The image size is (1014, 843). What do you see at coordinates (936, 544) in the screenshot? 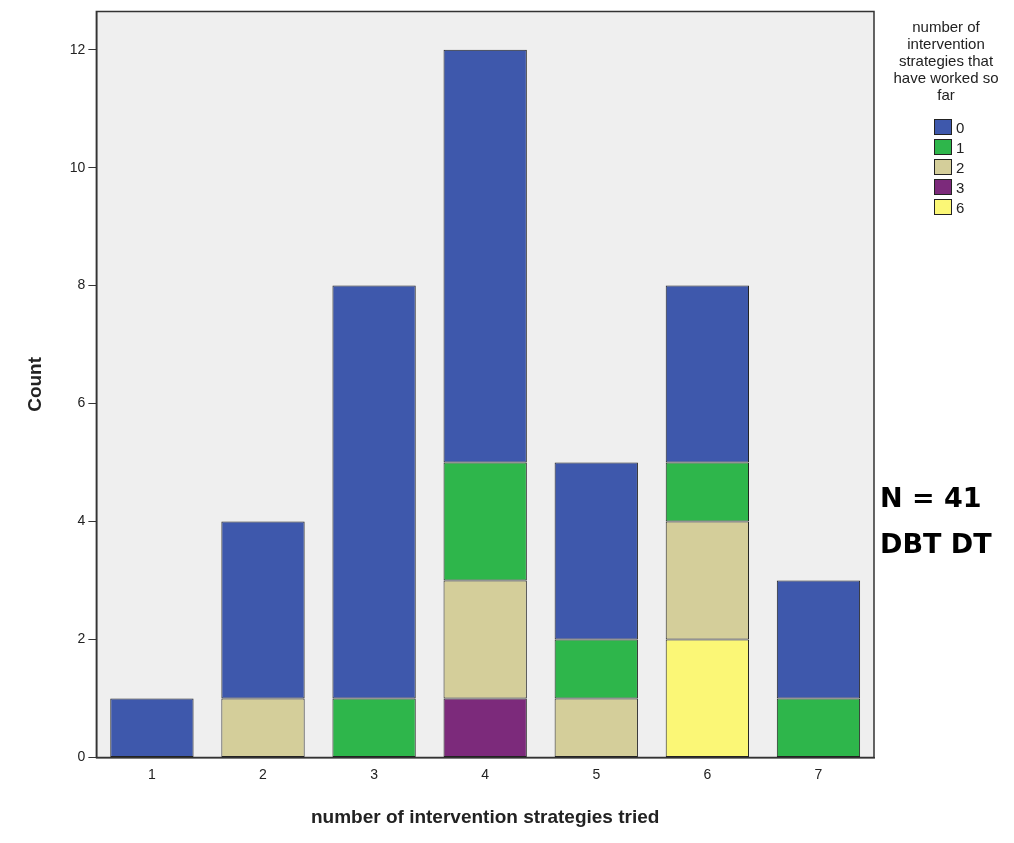
I see `text: DBT DT` at bounding box center [936, 544].